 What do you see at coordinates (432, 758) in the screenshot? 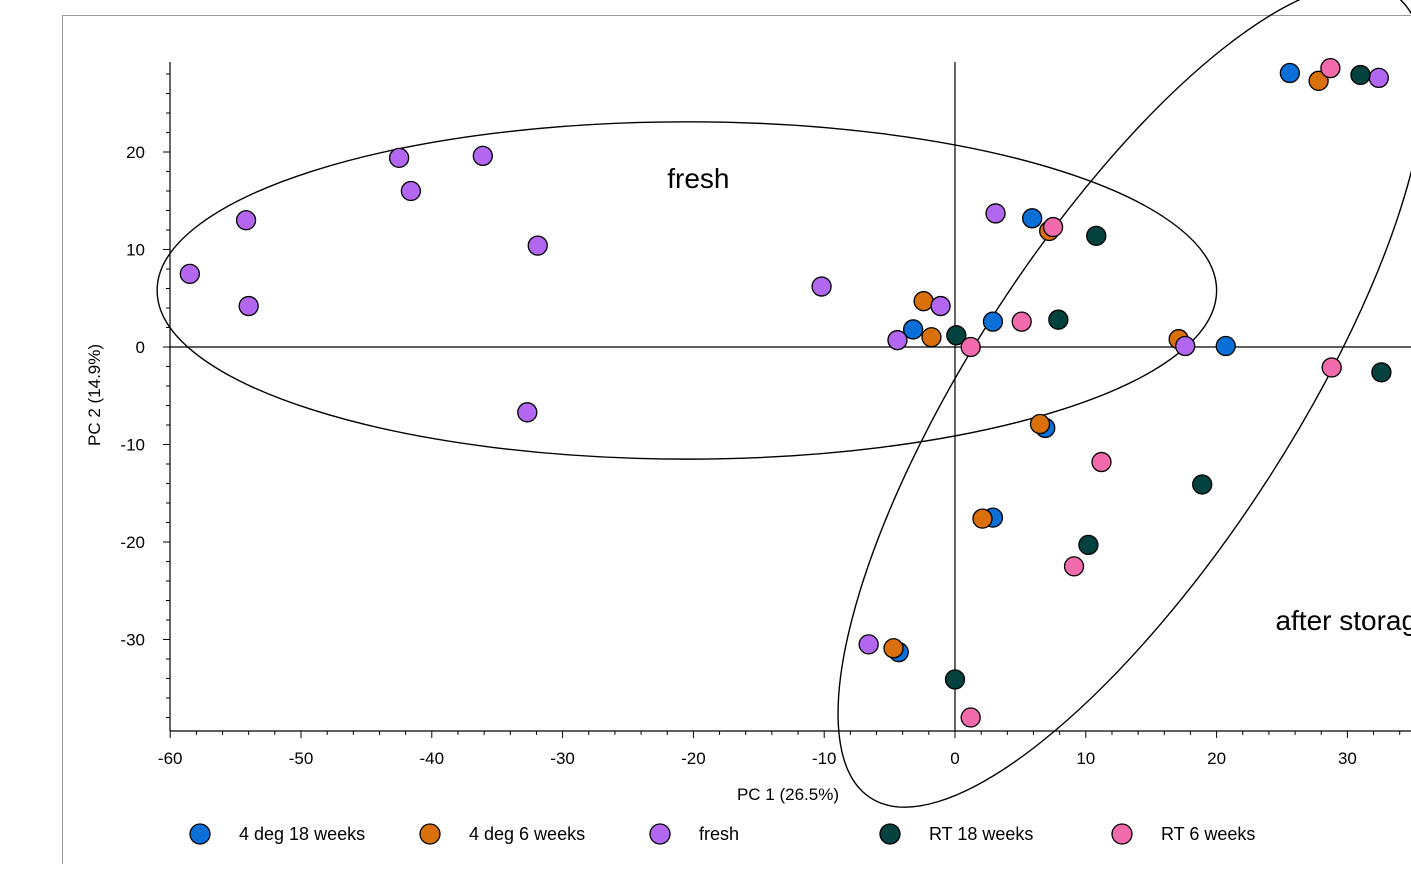
I see `x-tick-label: -40` at bounding box center [432, 758].